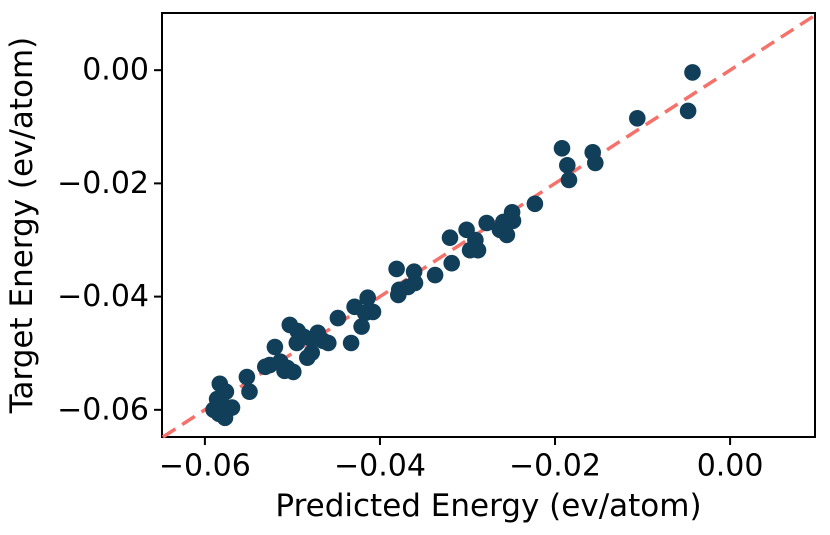 The width and height of the screenshot is (830, 535). Describe the element at coordinates (103, 296) in the screenshot. I see `y-tick-label: −0.04` at that location.